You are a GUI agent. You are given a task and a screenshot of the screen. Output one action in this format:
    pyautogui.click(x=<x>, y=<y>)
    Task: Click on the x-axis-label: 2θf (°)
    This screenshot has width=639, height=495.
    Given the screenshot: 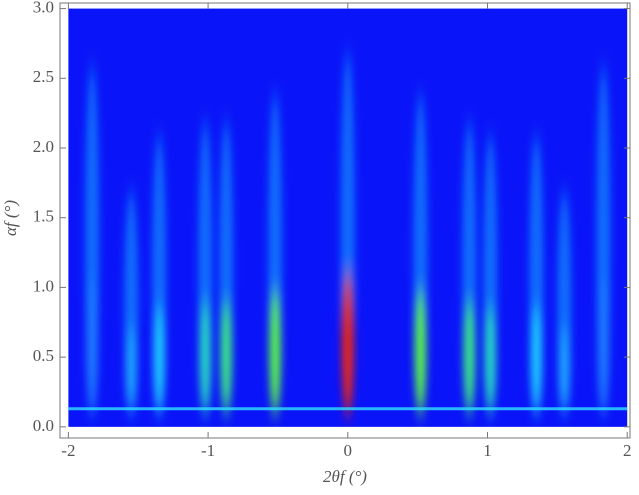 What is the action you would take?
    pyautogui.click(x=345, y=476)
    